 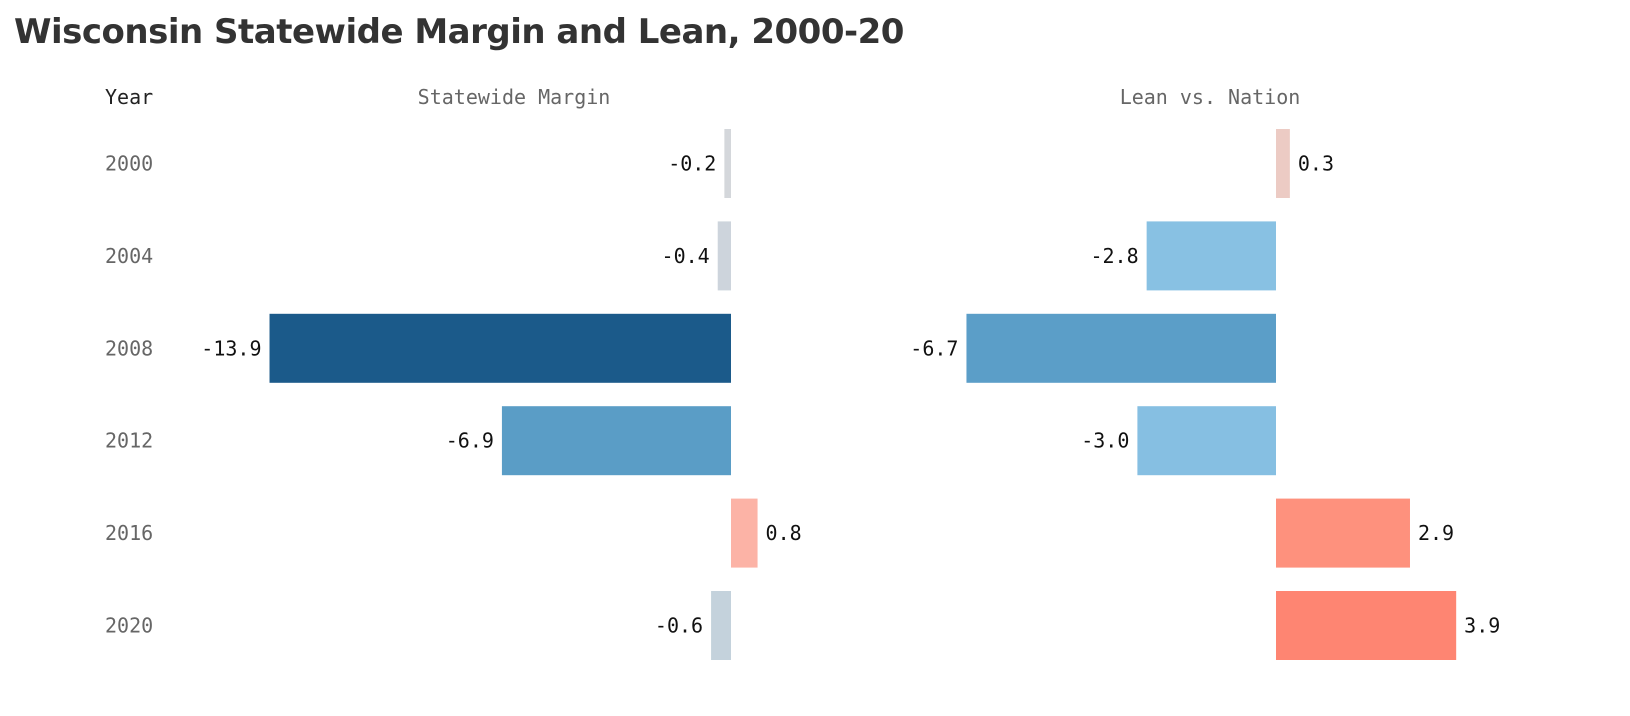 I want to click on year-label: 2004, so click(x=129, y=256).